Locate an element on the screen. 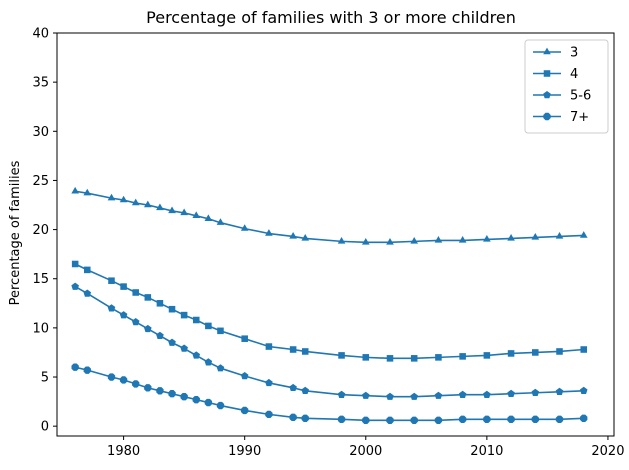 Image resolution: width=629 pixels, height=470 pixels. series-7+ is located at coordinates (329, 393).